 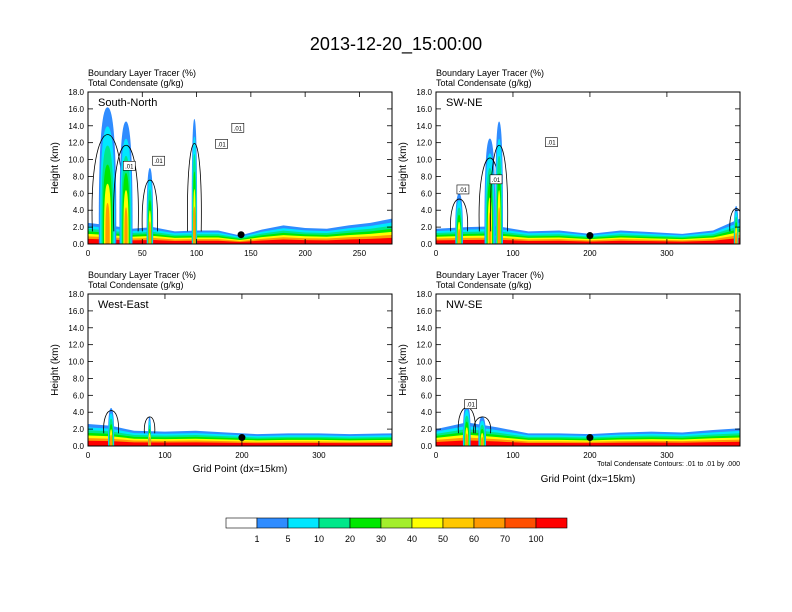 What do you see at coordinates (464, 103) in the screenshot?
I see `panel-label: SW-NE` at bounding box center [464, 103].